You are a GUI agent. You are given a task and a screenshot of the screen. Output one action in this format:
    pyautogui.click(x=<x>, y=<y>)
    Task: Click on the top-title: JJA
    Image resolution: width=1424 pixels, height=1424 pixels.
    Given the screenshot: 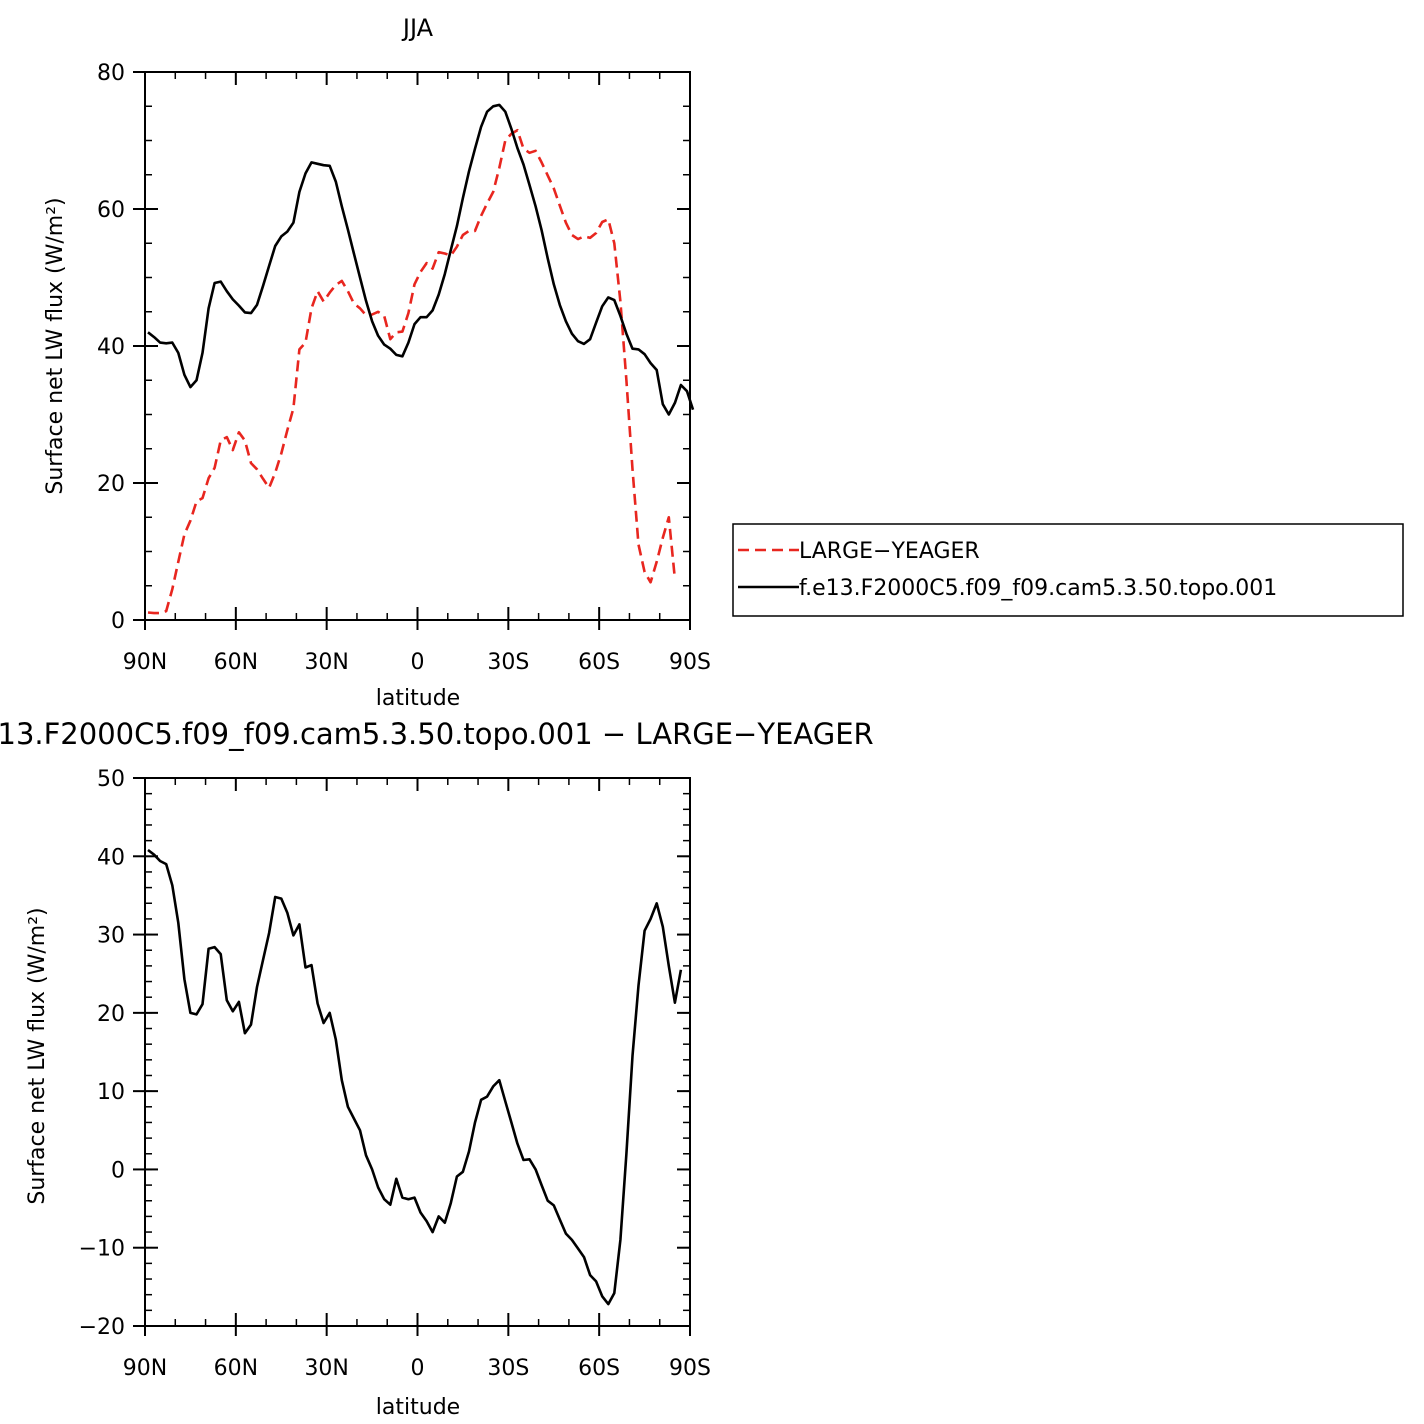 What is the action you would take?
    pyautogui.click(x=417, y=28)
    